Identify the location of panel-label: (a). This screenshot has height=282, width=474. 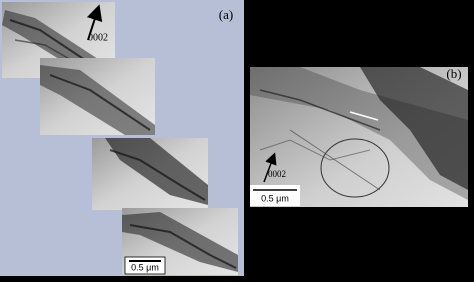
(226, 14).